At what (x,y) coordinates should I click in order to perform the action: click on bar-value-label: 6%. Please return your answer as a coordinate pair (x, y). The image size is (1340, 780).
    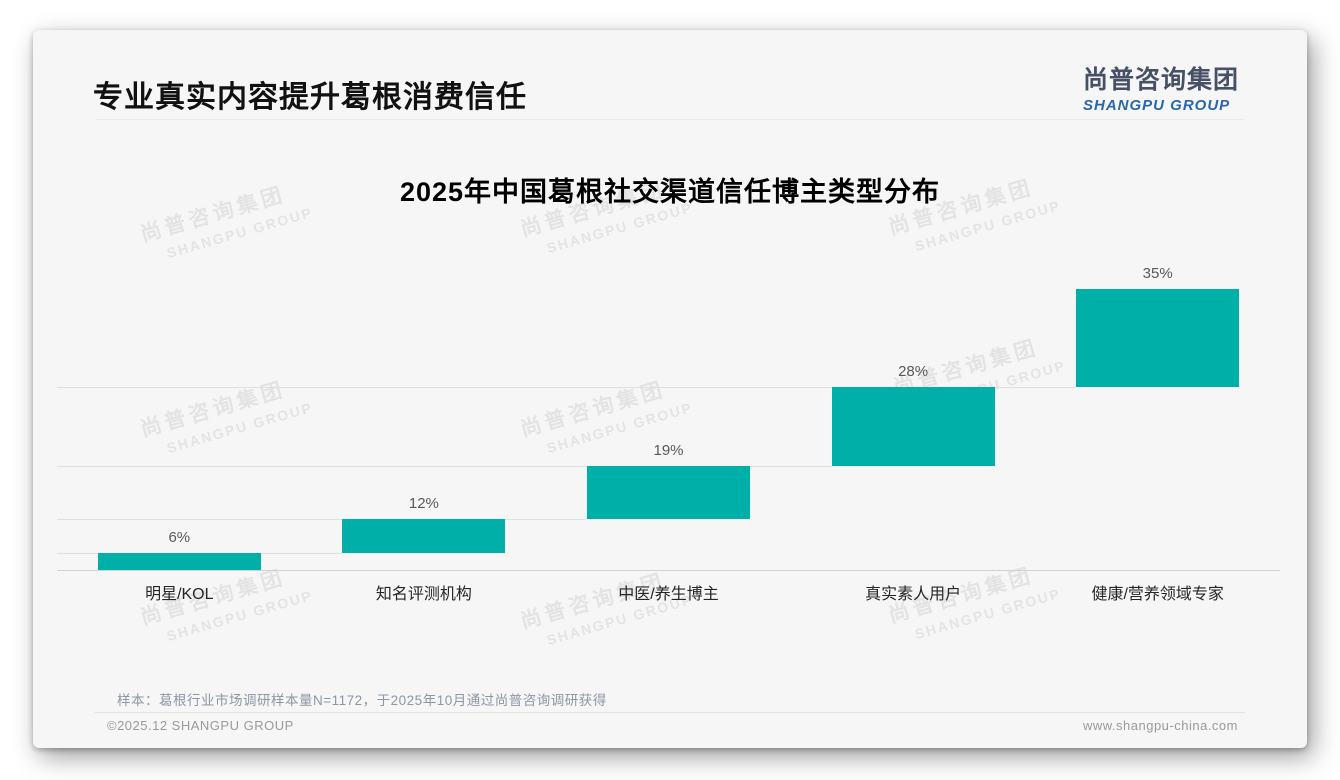
    Looking at the image, I should click on (179, 538).